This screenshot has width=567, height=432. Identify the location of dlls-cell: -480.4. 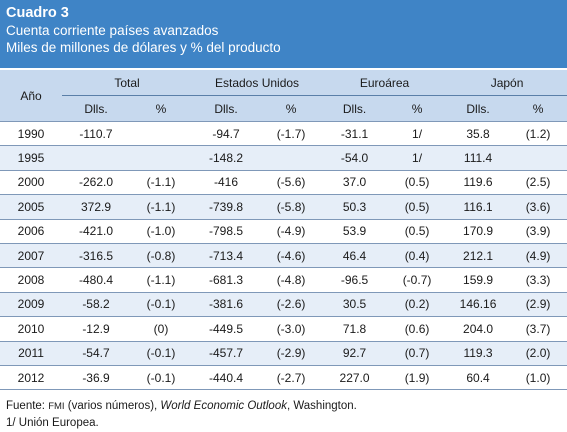
(96, 280).